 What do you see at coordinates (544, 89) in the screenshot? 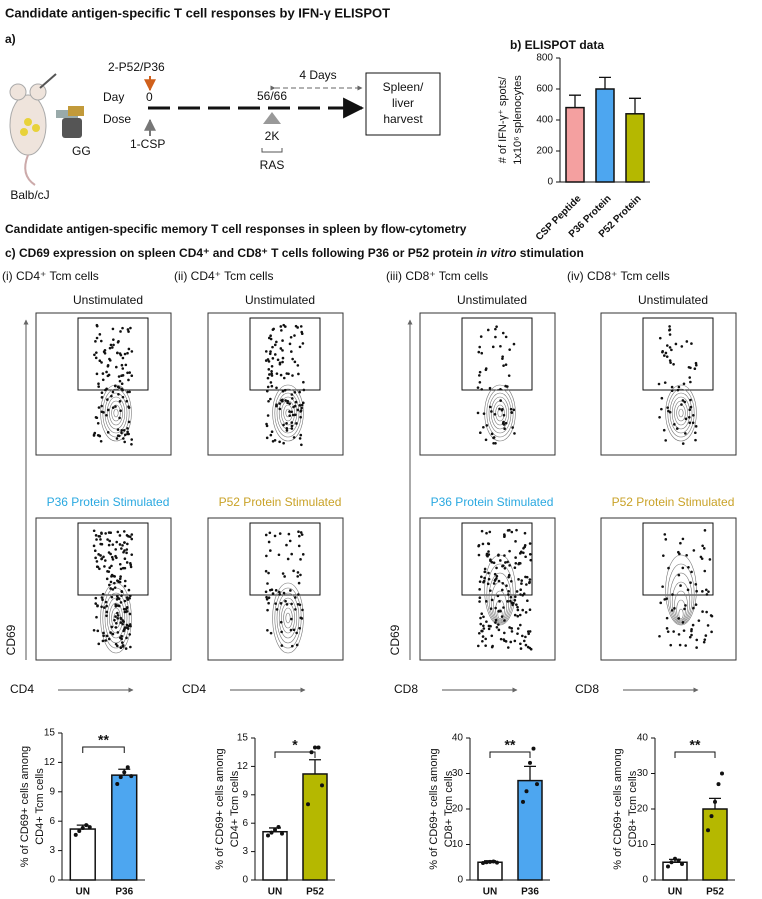
I see `y-tick-label: 600` at bounding box center [544, 89].